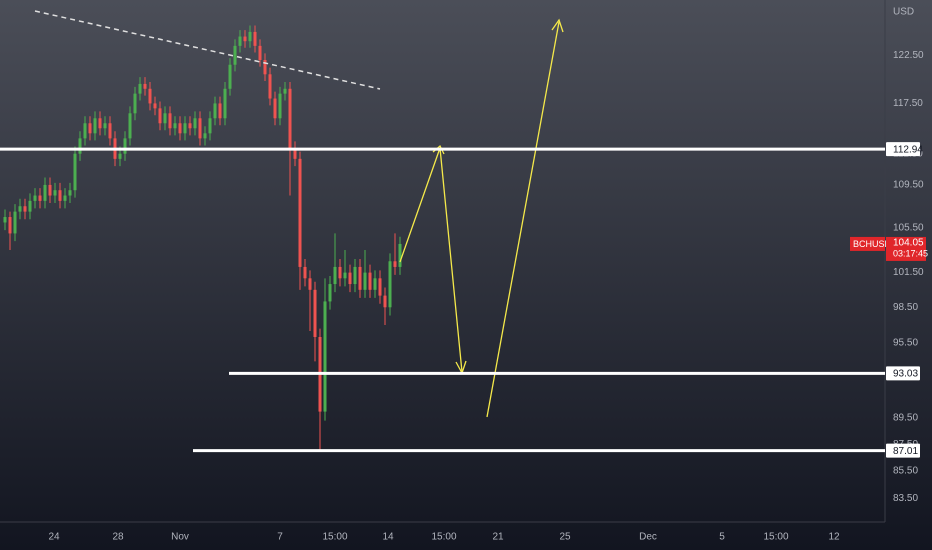 The height and width of the screenshot is (550, 932). Describe the element at coordinates (280, 537) in the screenshot. I see `x-tick-label: 7` at that location.